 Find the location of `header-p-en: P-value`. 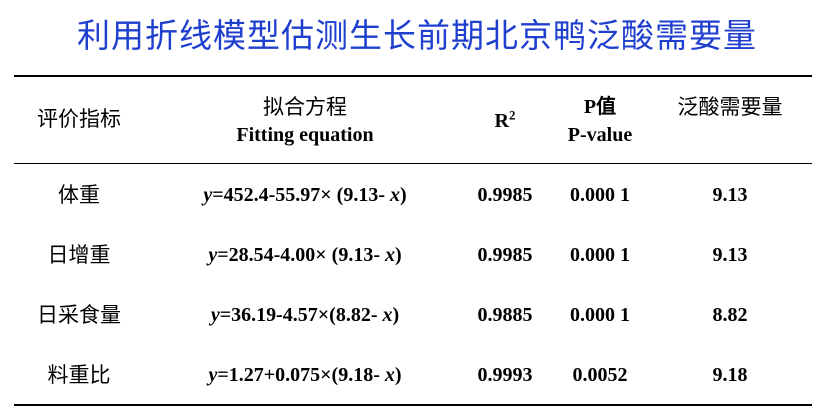

header-p-en: P-value is located at coordinates (600, 135).